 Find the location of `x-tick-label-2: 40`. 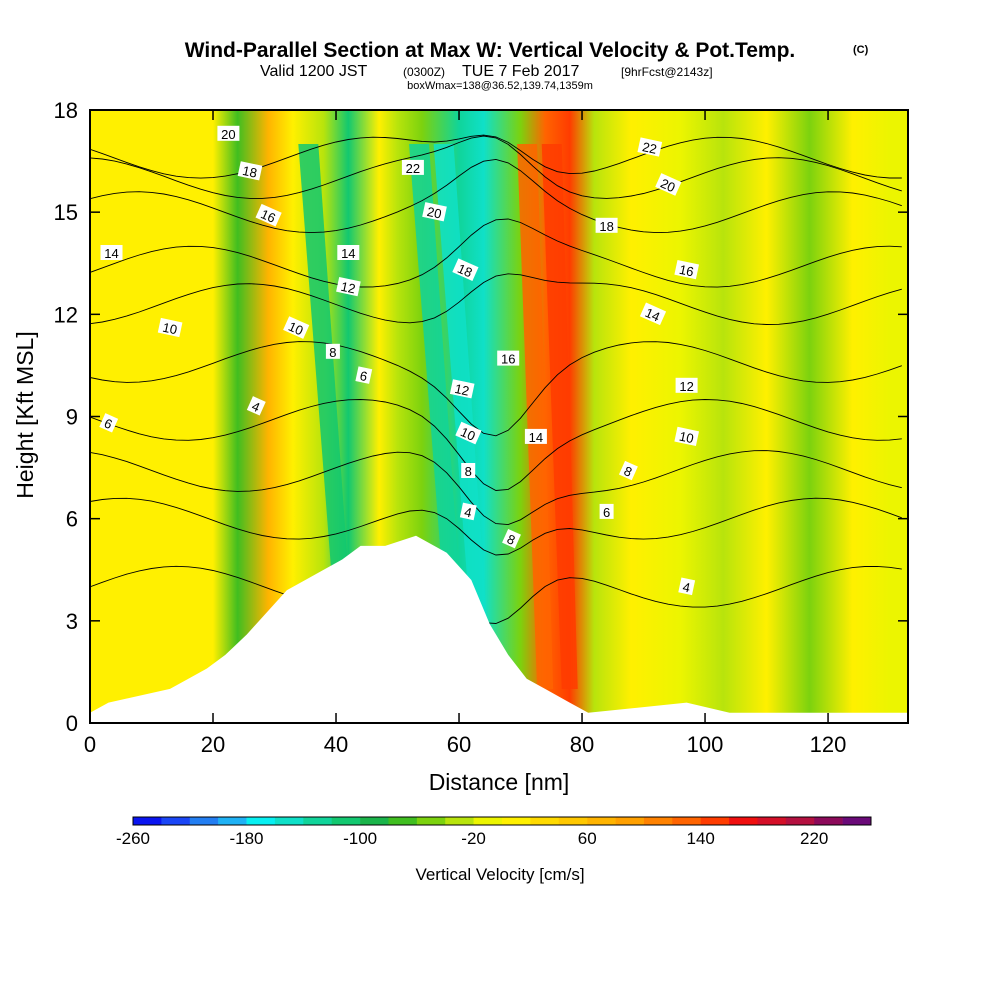

x-tick-label-2: 40 is located at coordinates (336, 744).